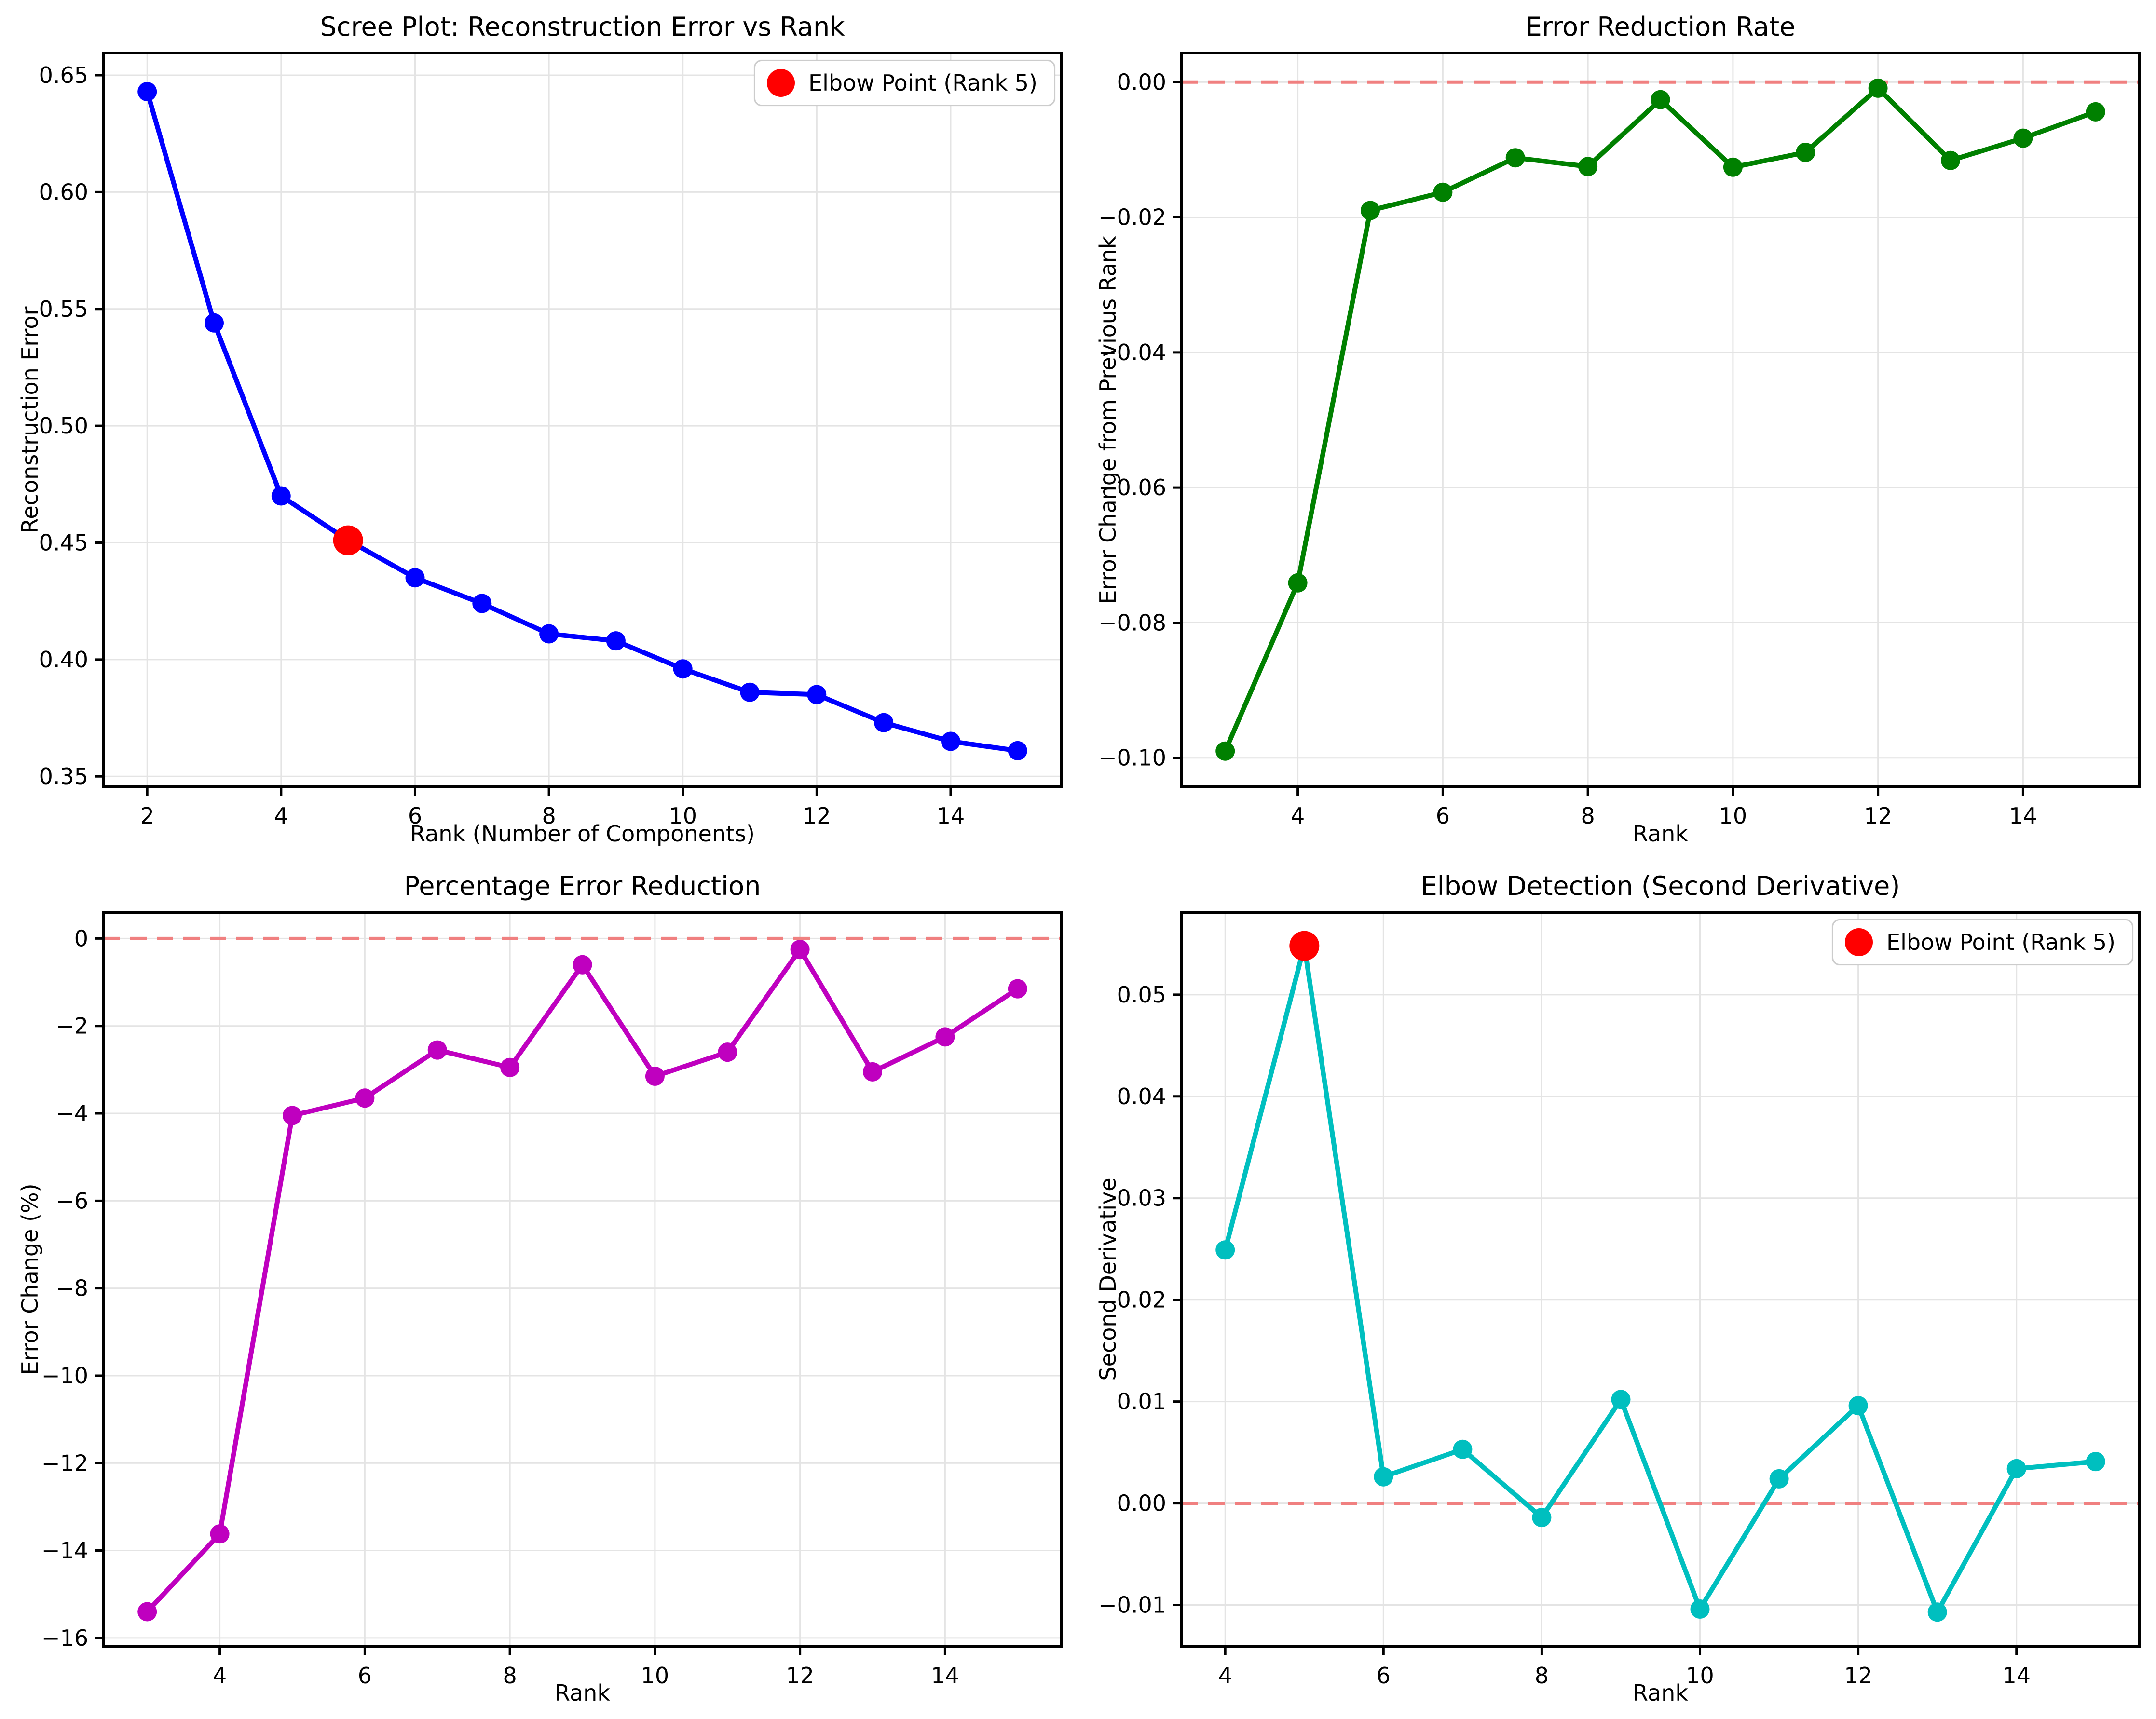 The image size is (2156, 1719). Describe the element at coordinates (63, 309) in the screenshot. I see `y-tick-label: 0.55` at that location.